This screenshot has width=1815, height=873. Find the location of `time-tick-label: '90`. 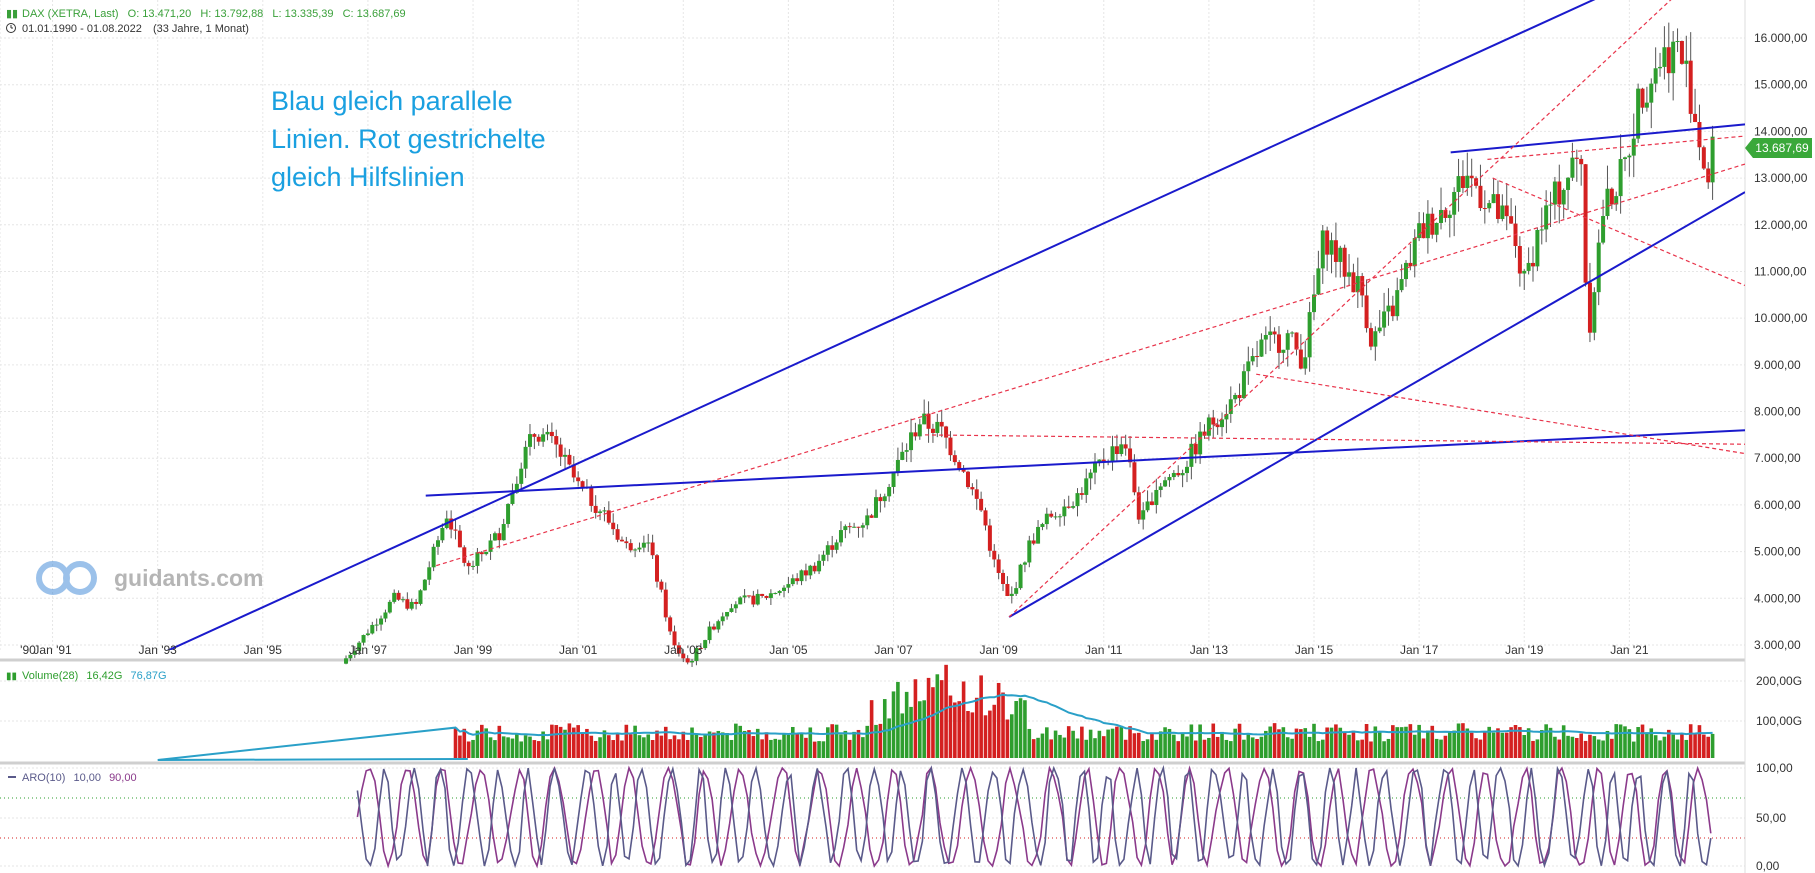

time-tick-label: '90 is located at coordinates (28, 650).